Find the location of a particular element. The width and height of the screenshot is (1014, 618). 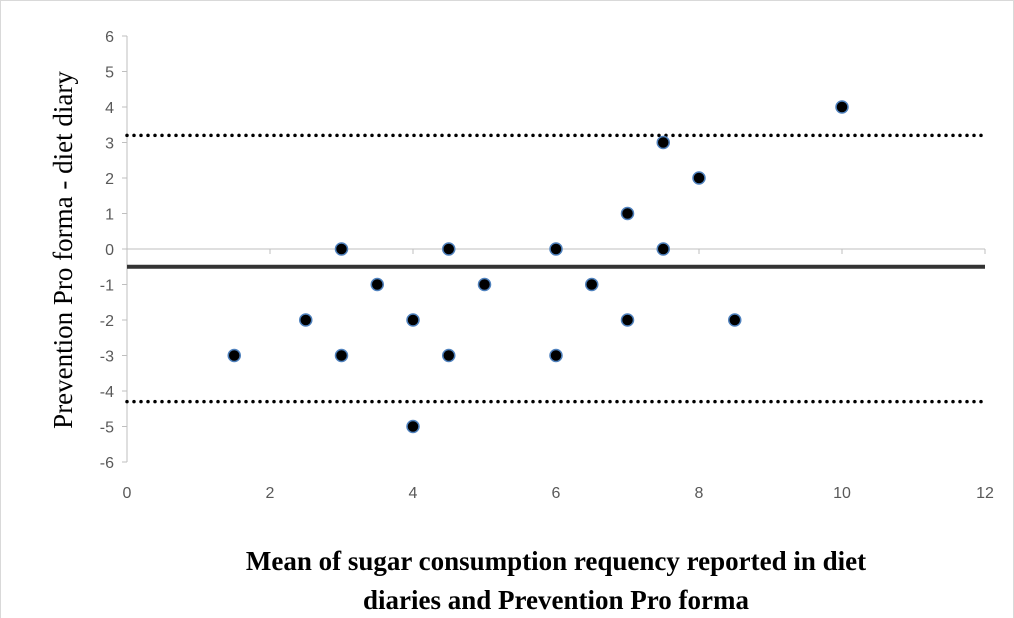

y-tick-label: 1 is located at coordinates (109, 215).